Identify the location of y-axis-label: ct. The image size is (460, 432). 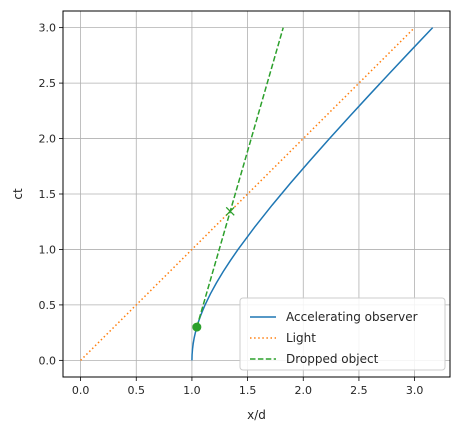
(18, 194).